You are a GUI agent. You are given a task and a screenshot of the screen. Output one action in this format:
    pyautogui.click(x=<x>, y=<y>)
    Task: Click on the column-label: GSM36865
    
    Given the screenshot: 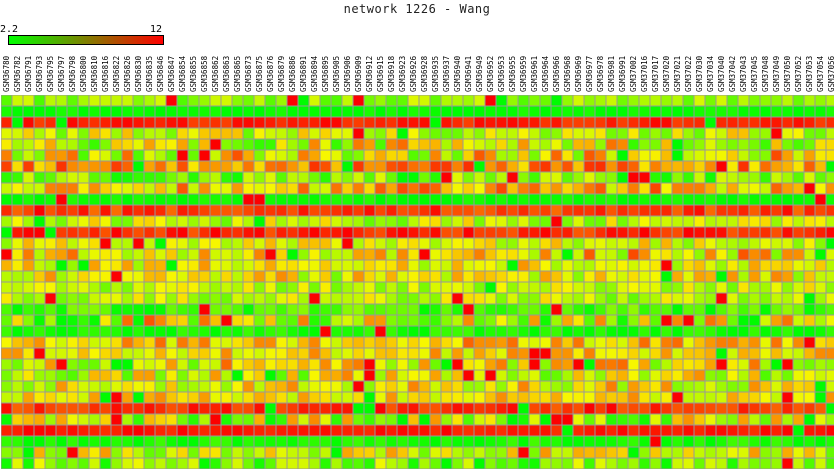 What is the action you would take?
    pyautogui.click(x=237, y=74)
    